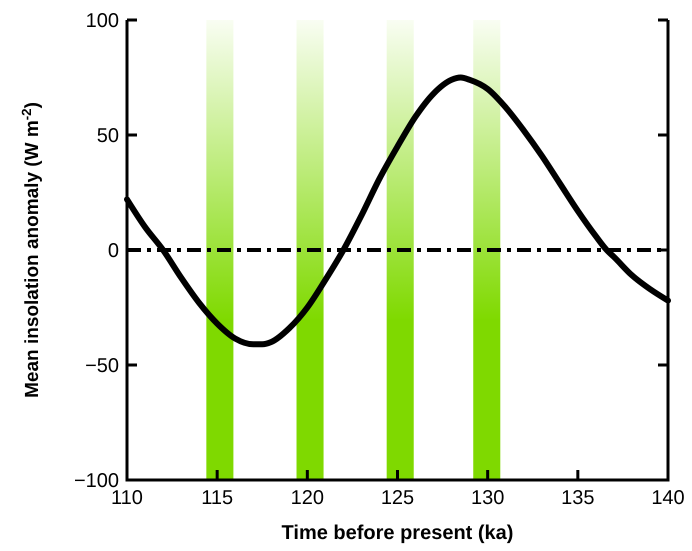 The height and width of the screenshot is (551, 692). Describe the element at coordinates (397, 498) in the screenshot. I see `x-tick-label: 125` at that location.